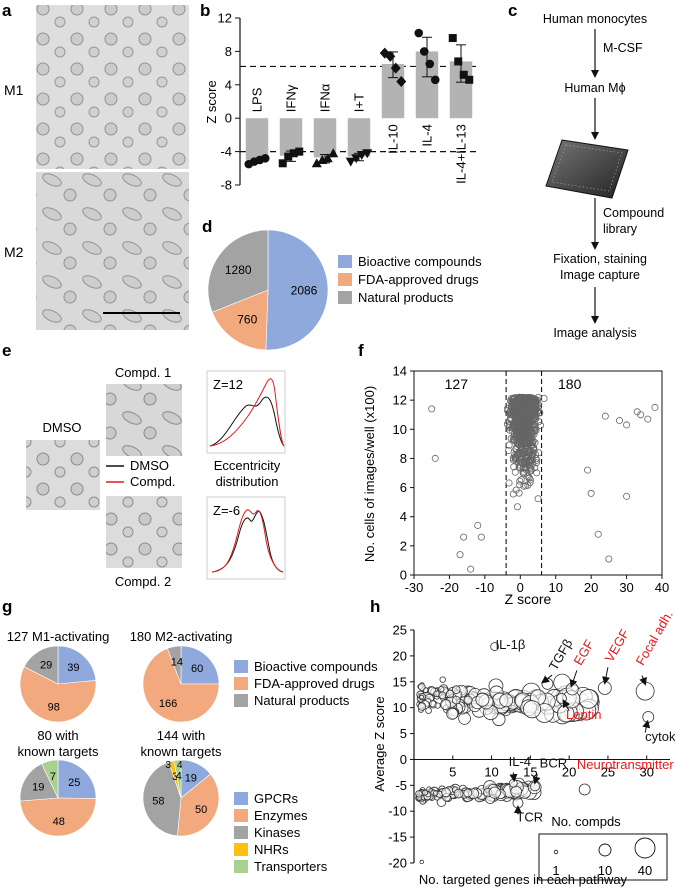  What do you see at coordinates (149, 465) in the screenshot?
I see `e-legend-dmso: DMSO` at bounding box center [149, 465].